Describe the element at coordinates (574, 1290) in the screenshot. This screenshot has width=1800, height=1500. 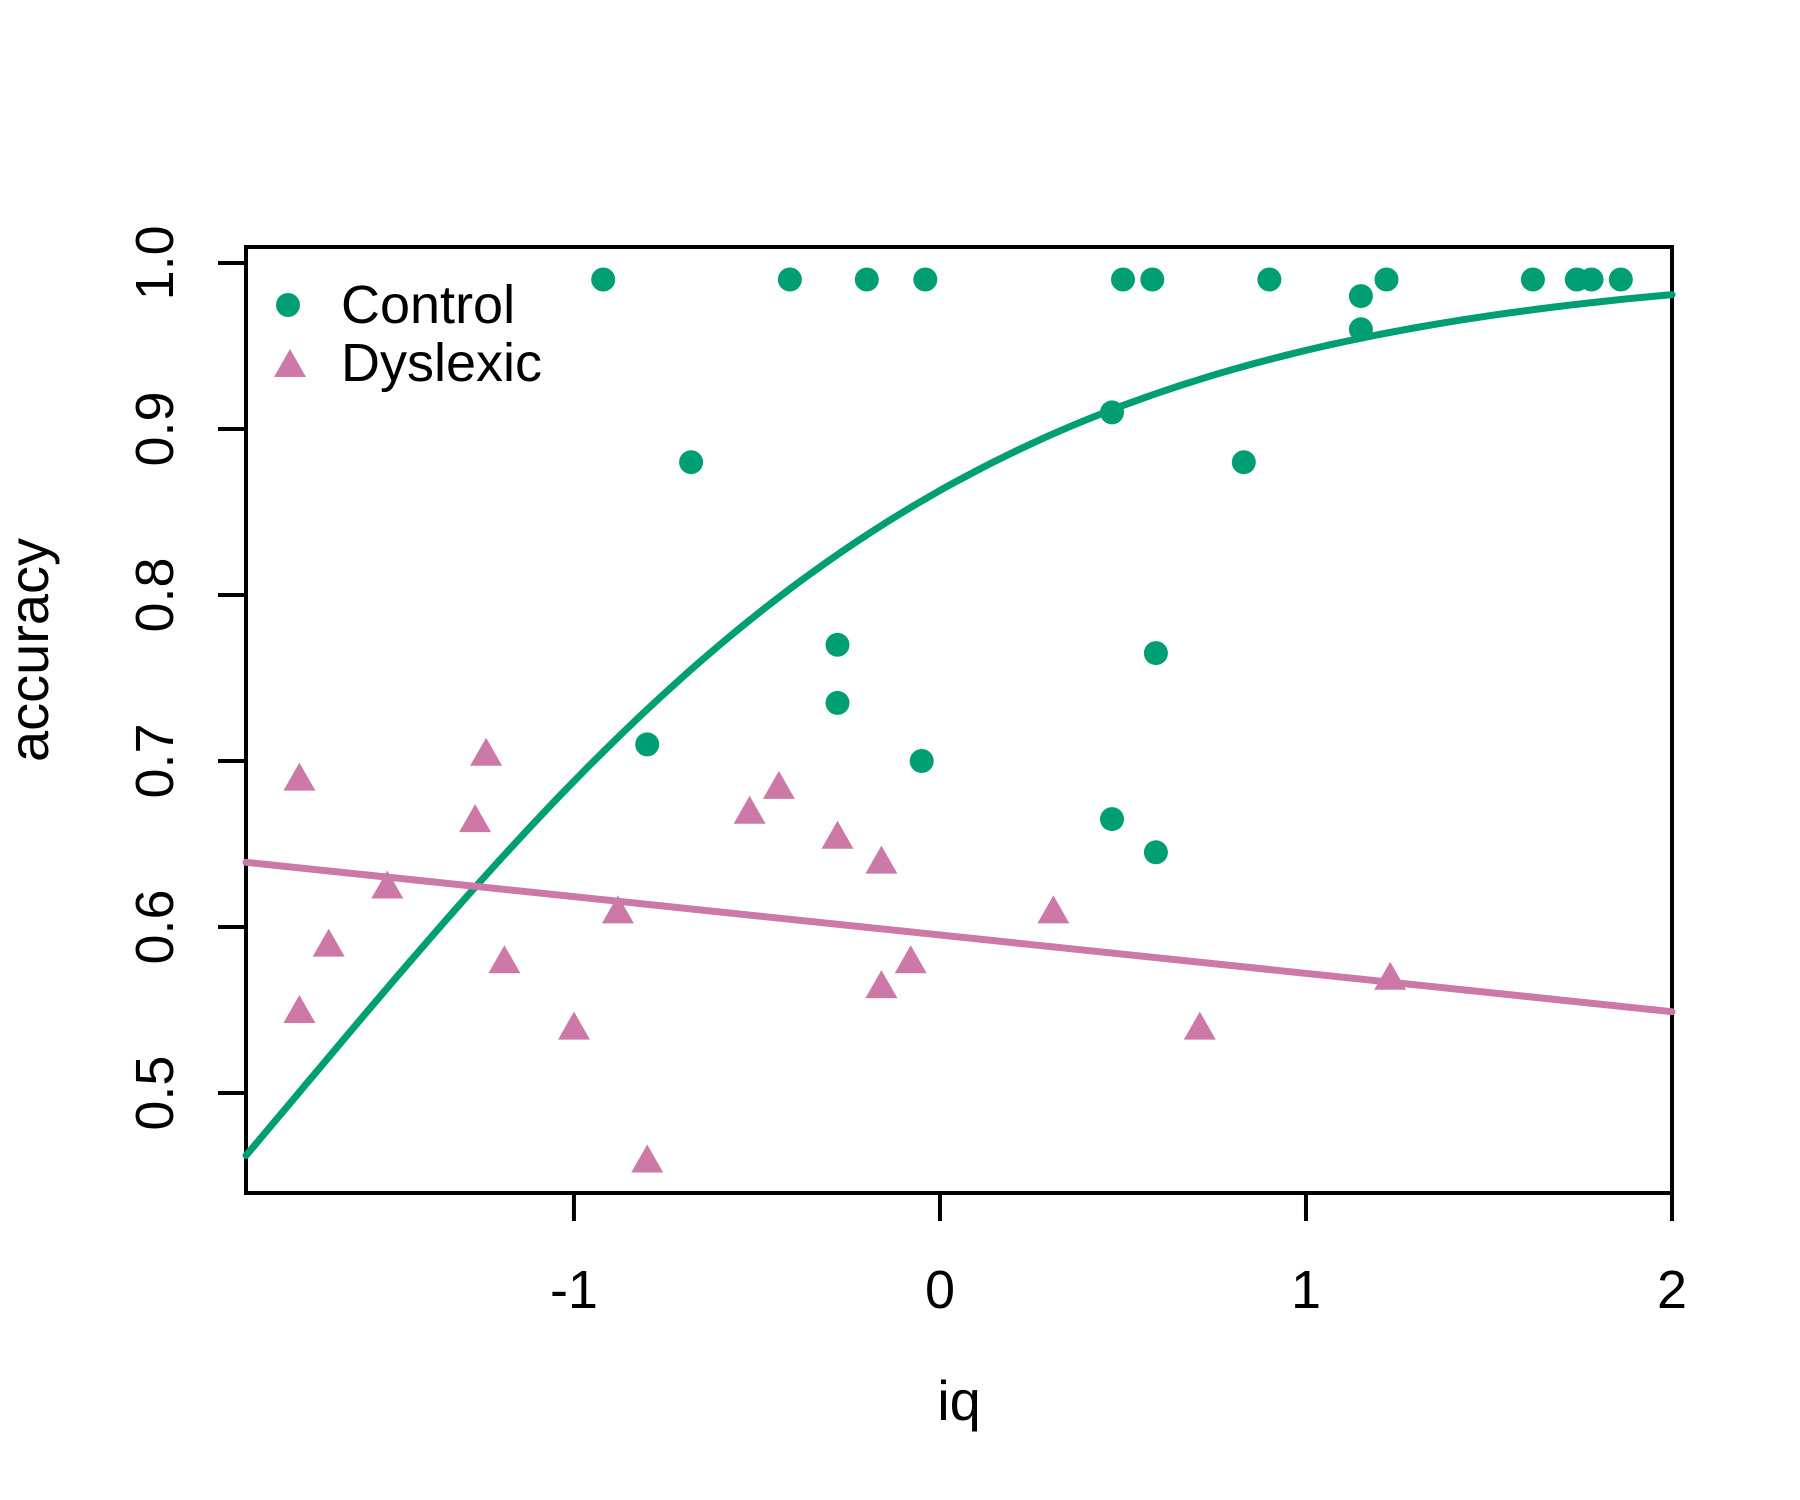
I see `x-tick-label: -1` at that location.